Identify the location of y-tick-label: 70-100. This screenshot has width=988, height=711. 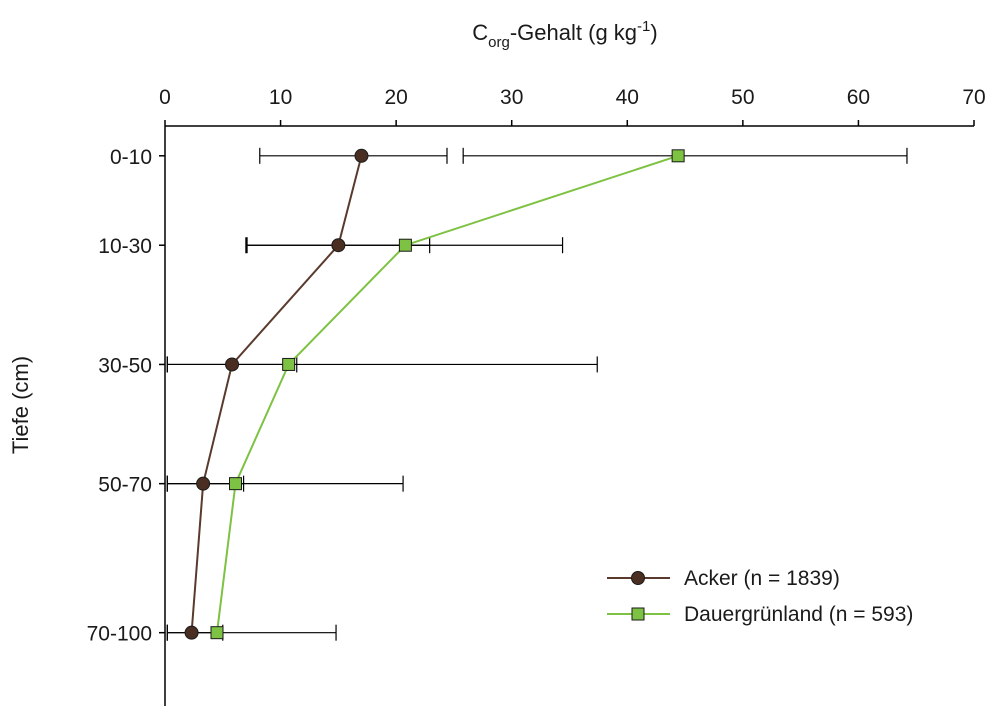
(119, 634).